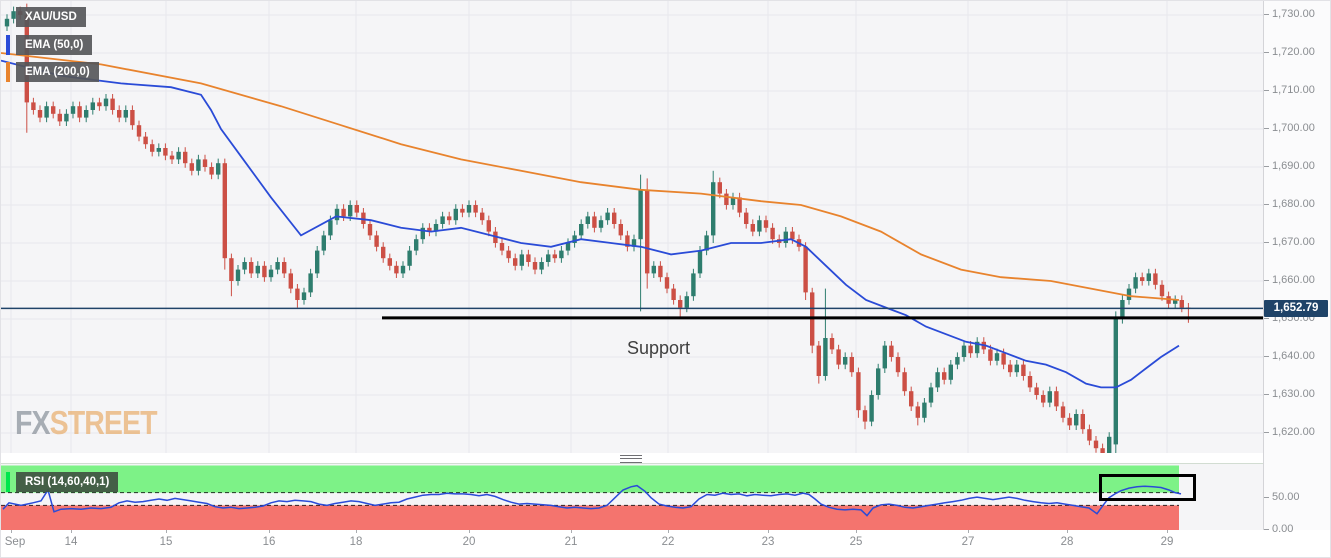  I want to click on price-tick-label: 1,680.00, so click(1297, 205).